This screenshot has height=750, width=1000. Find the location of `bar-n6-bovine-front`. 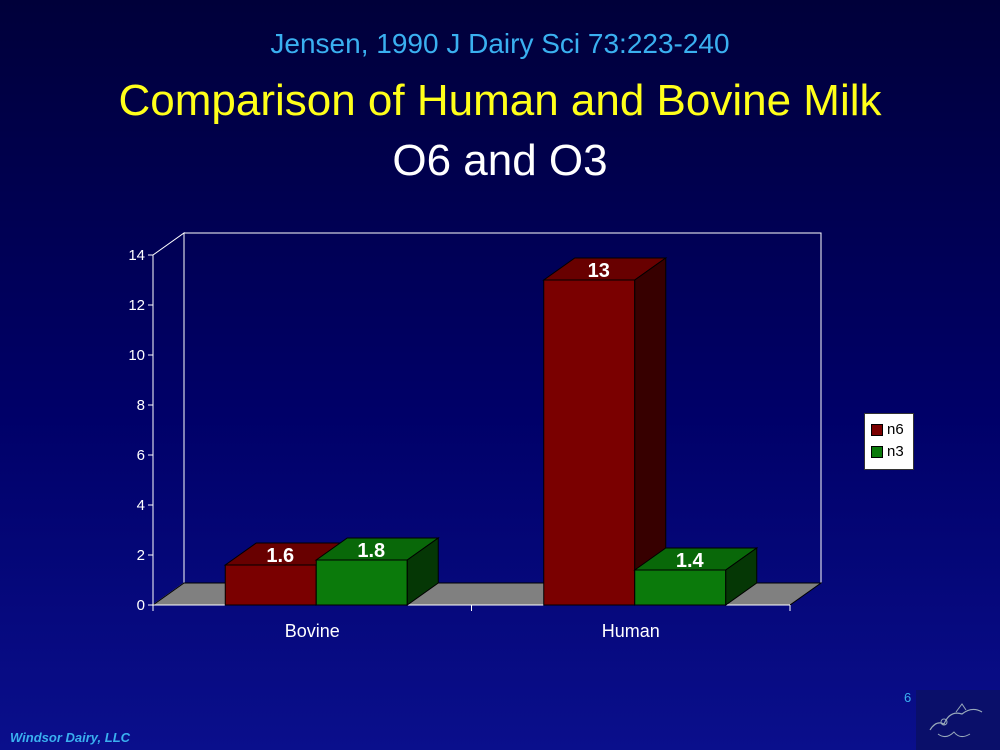

bar-n6-bovine-front is located at coordinates (270, 585).